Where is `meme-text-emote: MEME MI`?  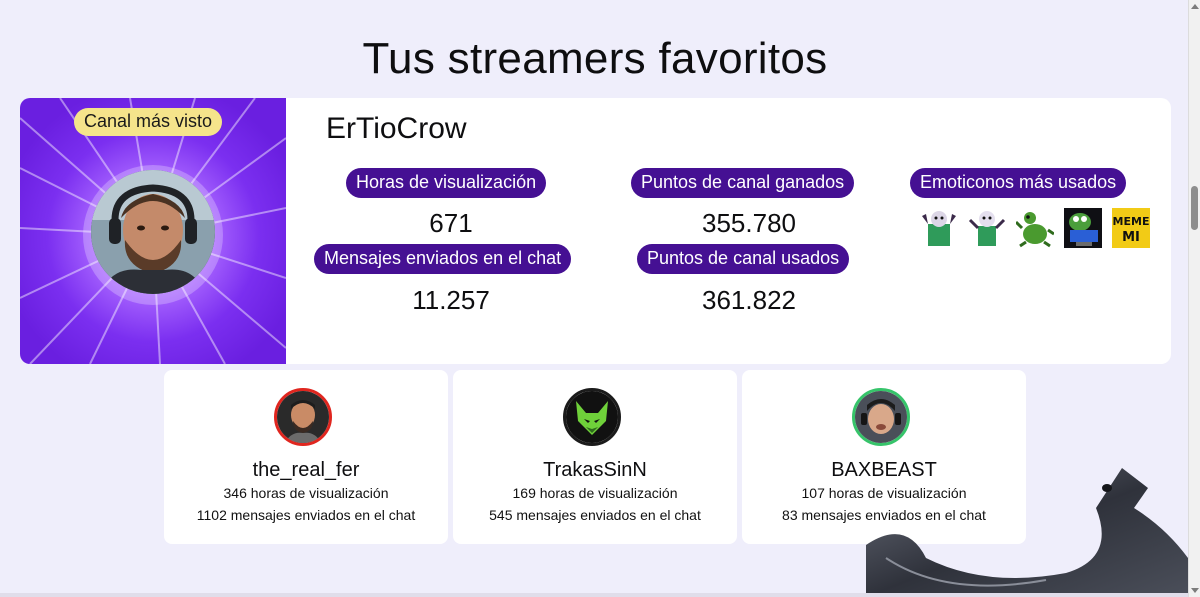 meme-text-emote: MEME MI is located at coordinates (1131, 228).